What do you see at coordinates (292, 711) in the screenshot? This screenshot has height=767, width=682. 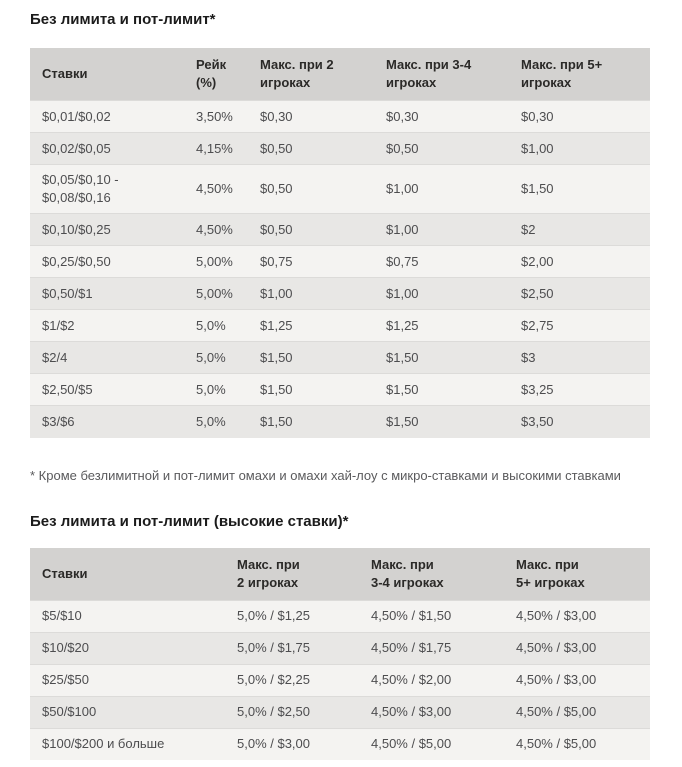 I see `table-cell: 5,0% / $2,50` at bounding box center [292, 711].